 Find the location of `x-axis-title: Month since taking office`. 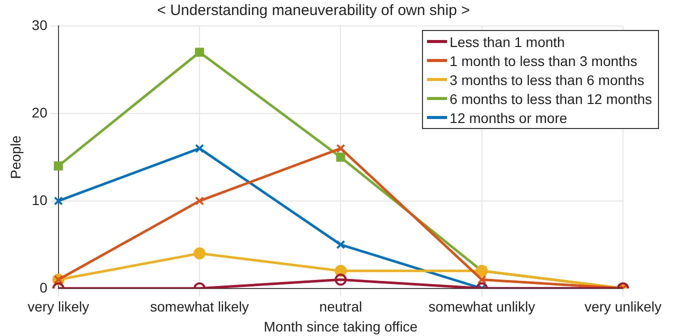

x-axis-title: Month since taking office is located at coordinates (341, 326).